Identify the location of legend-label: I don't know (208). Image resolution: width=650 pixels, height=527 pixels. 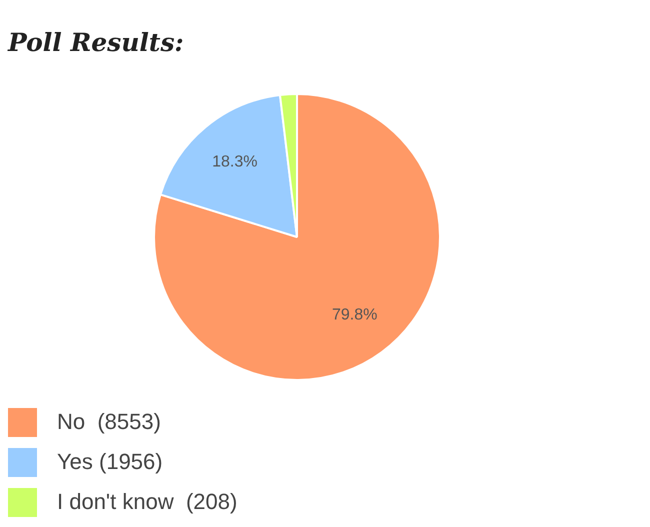
(147, 502).